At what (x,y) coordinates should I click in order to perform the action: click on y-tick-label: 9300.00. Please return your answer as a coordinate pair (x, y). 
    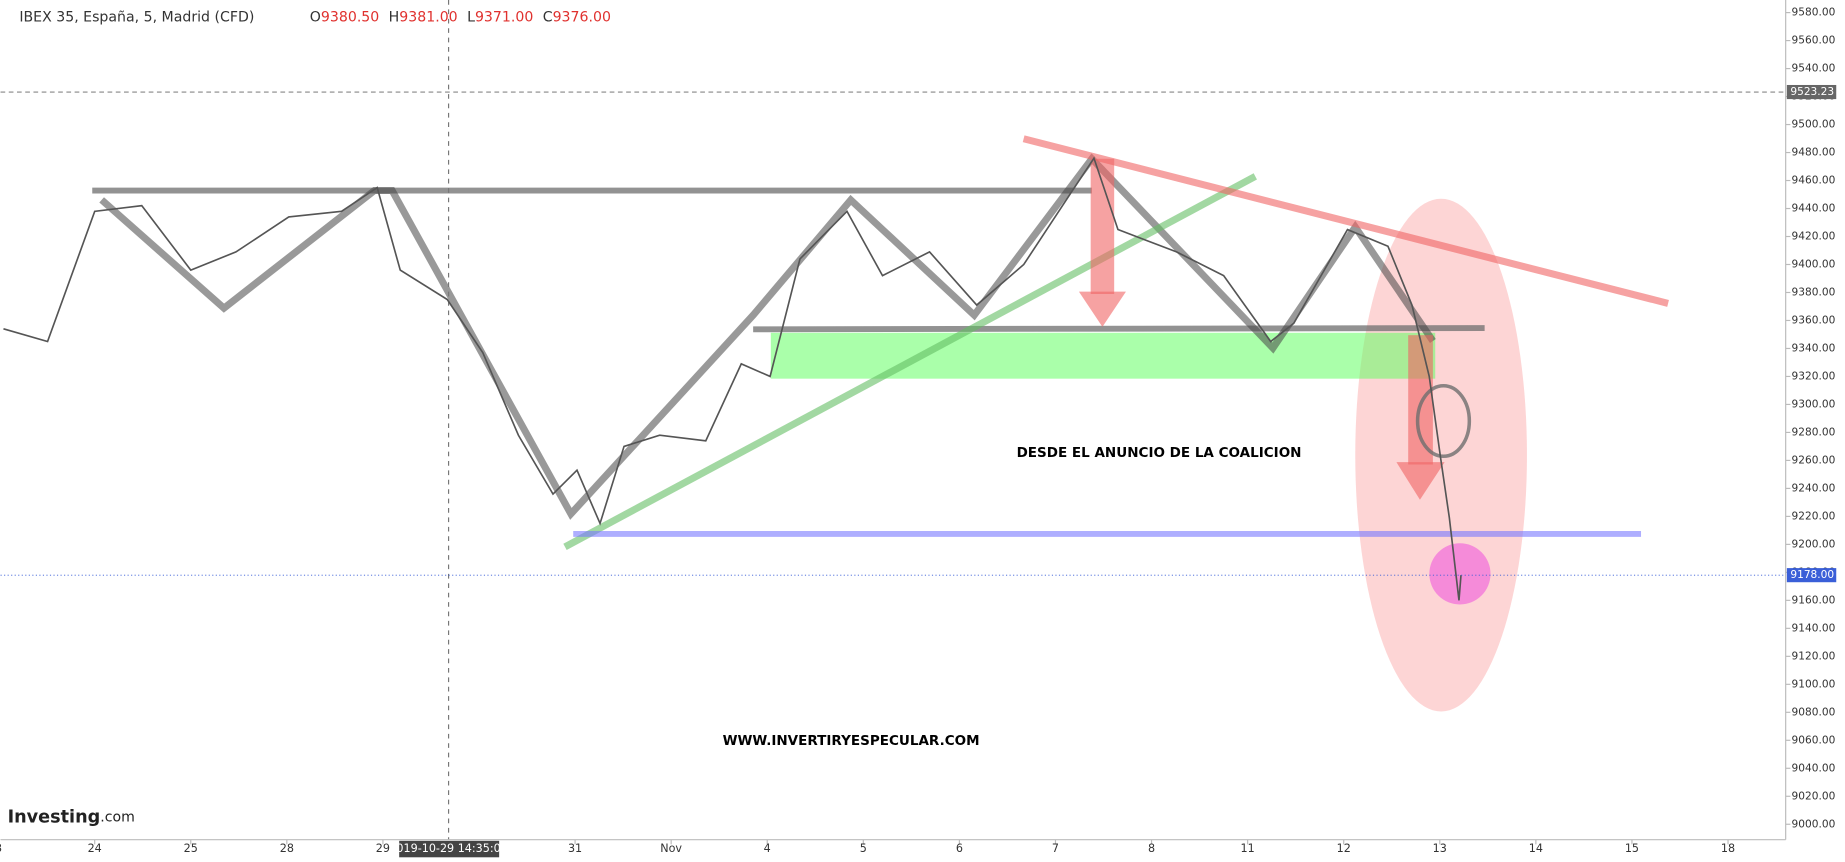
    Looking at the image, I should click on (1814, 404).